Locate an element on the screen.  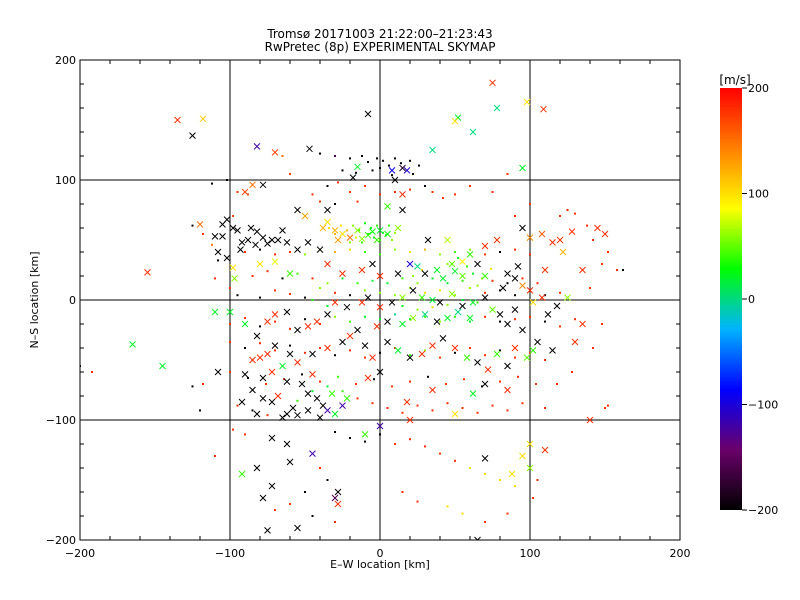
colorbar-tick-label: 200 is located at coordinates (758, 88).